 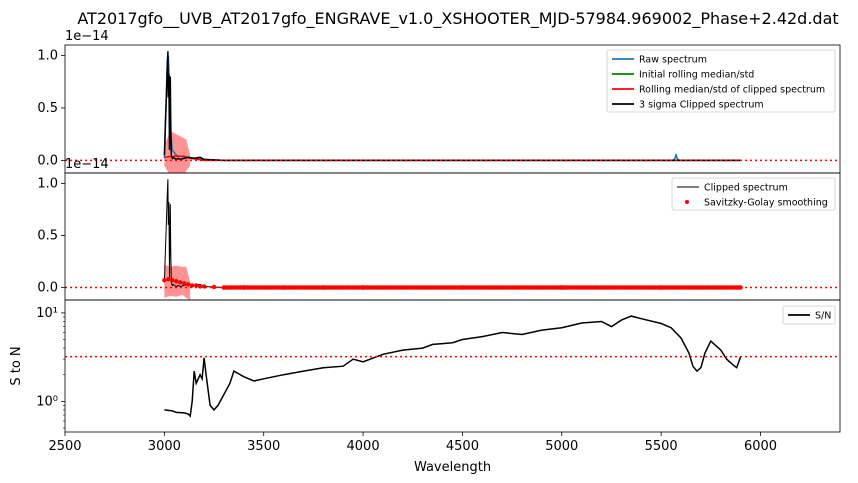 I want to click on legend-label: Rolling median/std of clipped spectrum, so click(x=732, y=90).